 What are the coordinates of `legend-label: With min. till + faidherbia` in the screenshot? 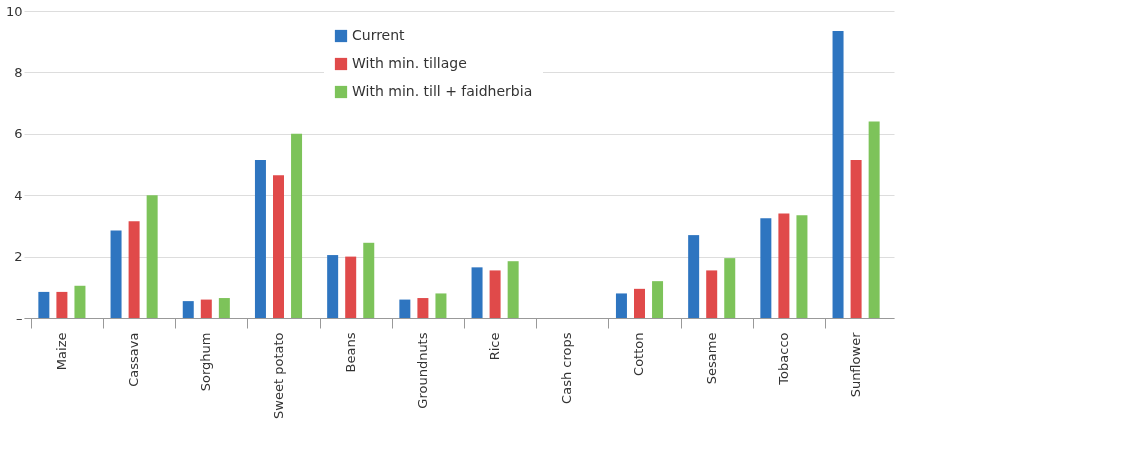 It's located at (442, 91).